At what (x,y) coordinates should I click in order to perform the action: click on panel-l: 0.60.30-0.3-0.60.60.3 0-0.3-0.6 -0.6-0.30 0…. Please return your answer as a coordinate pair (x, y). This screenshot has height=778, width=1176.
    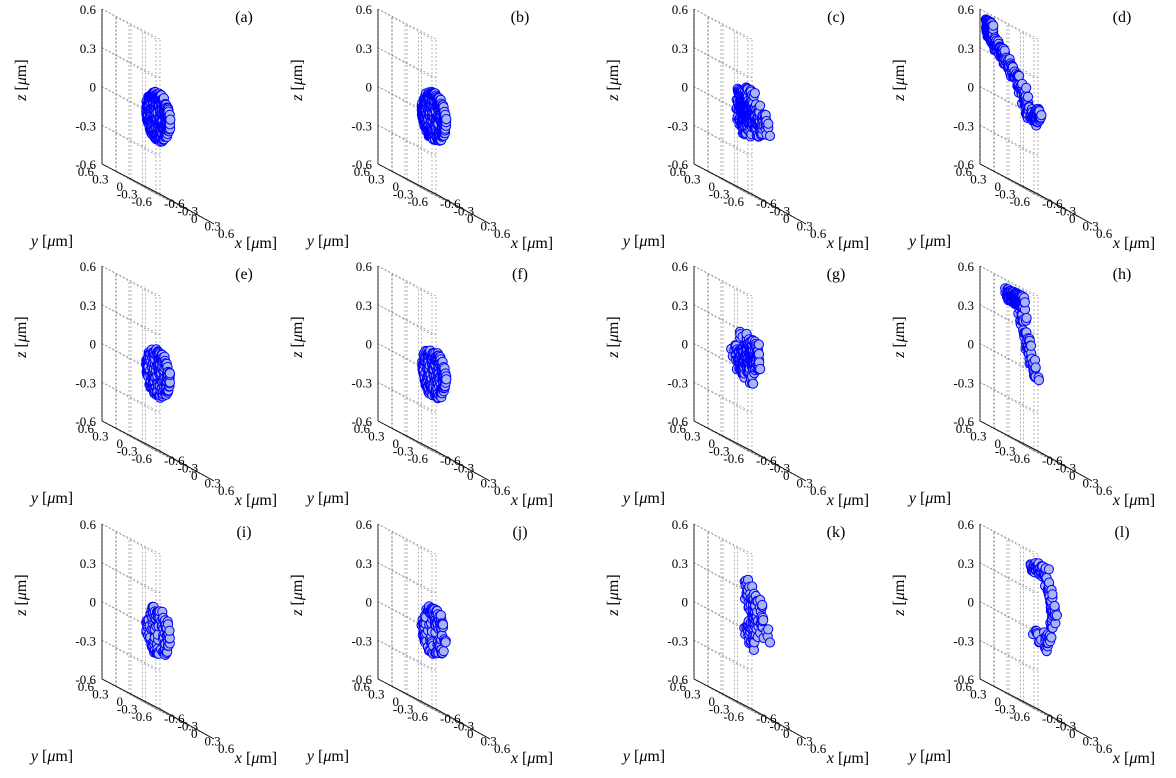
    Looking at the image, I should click on (1023, 642).